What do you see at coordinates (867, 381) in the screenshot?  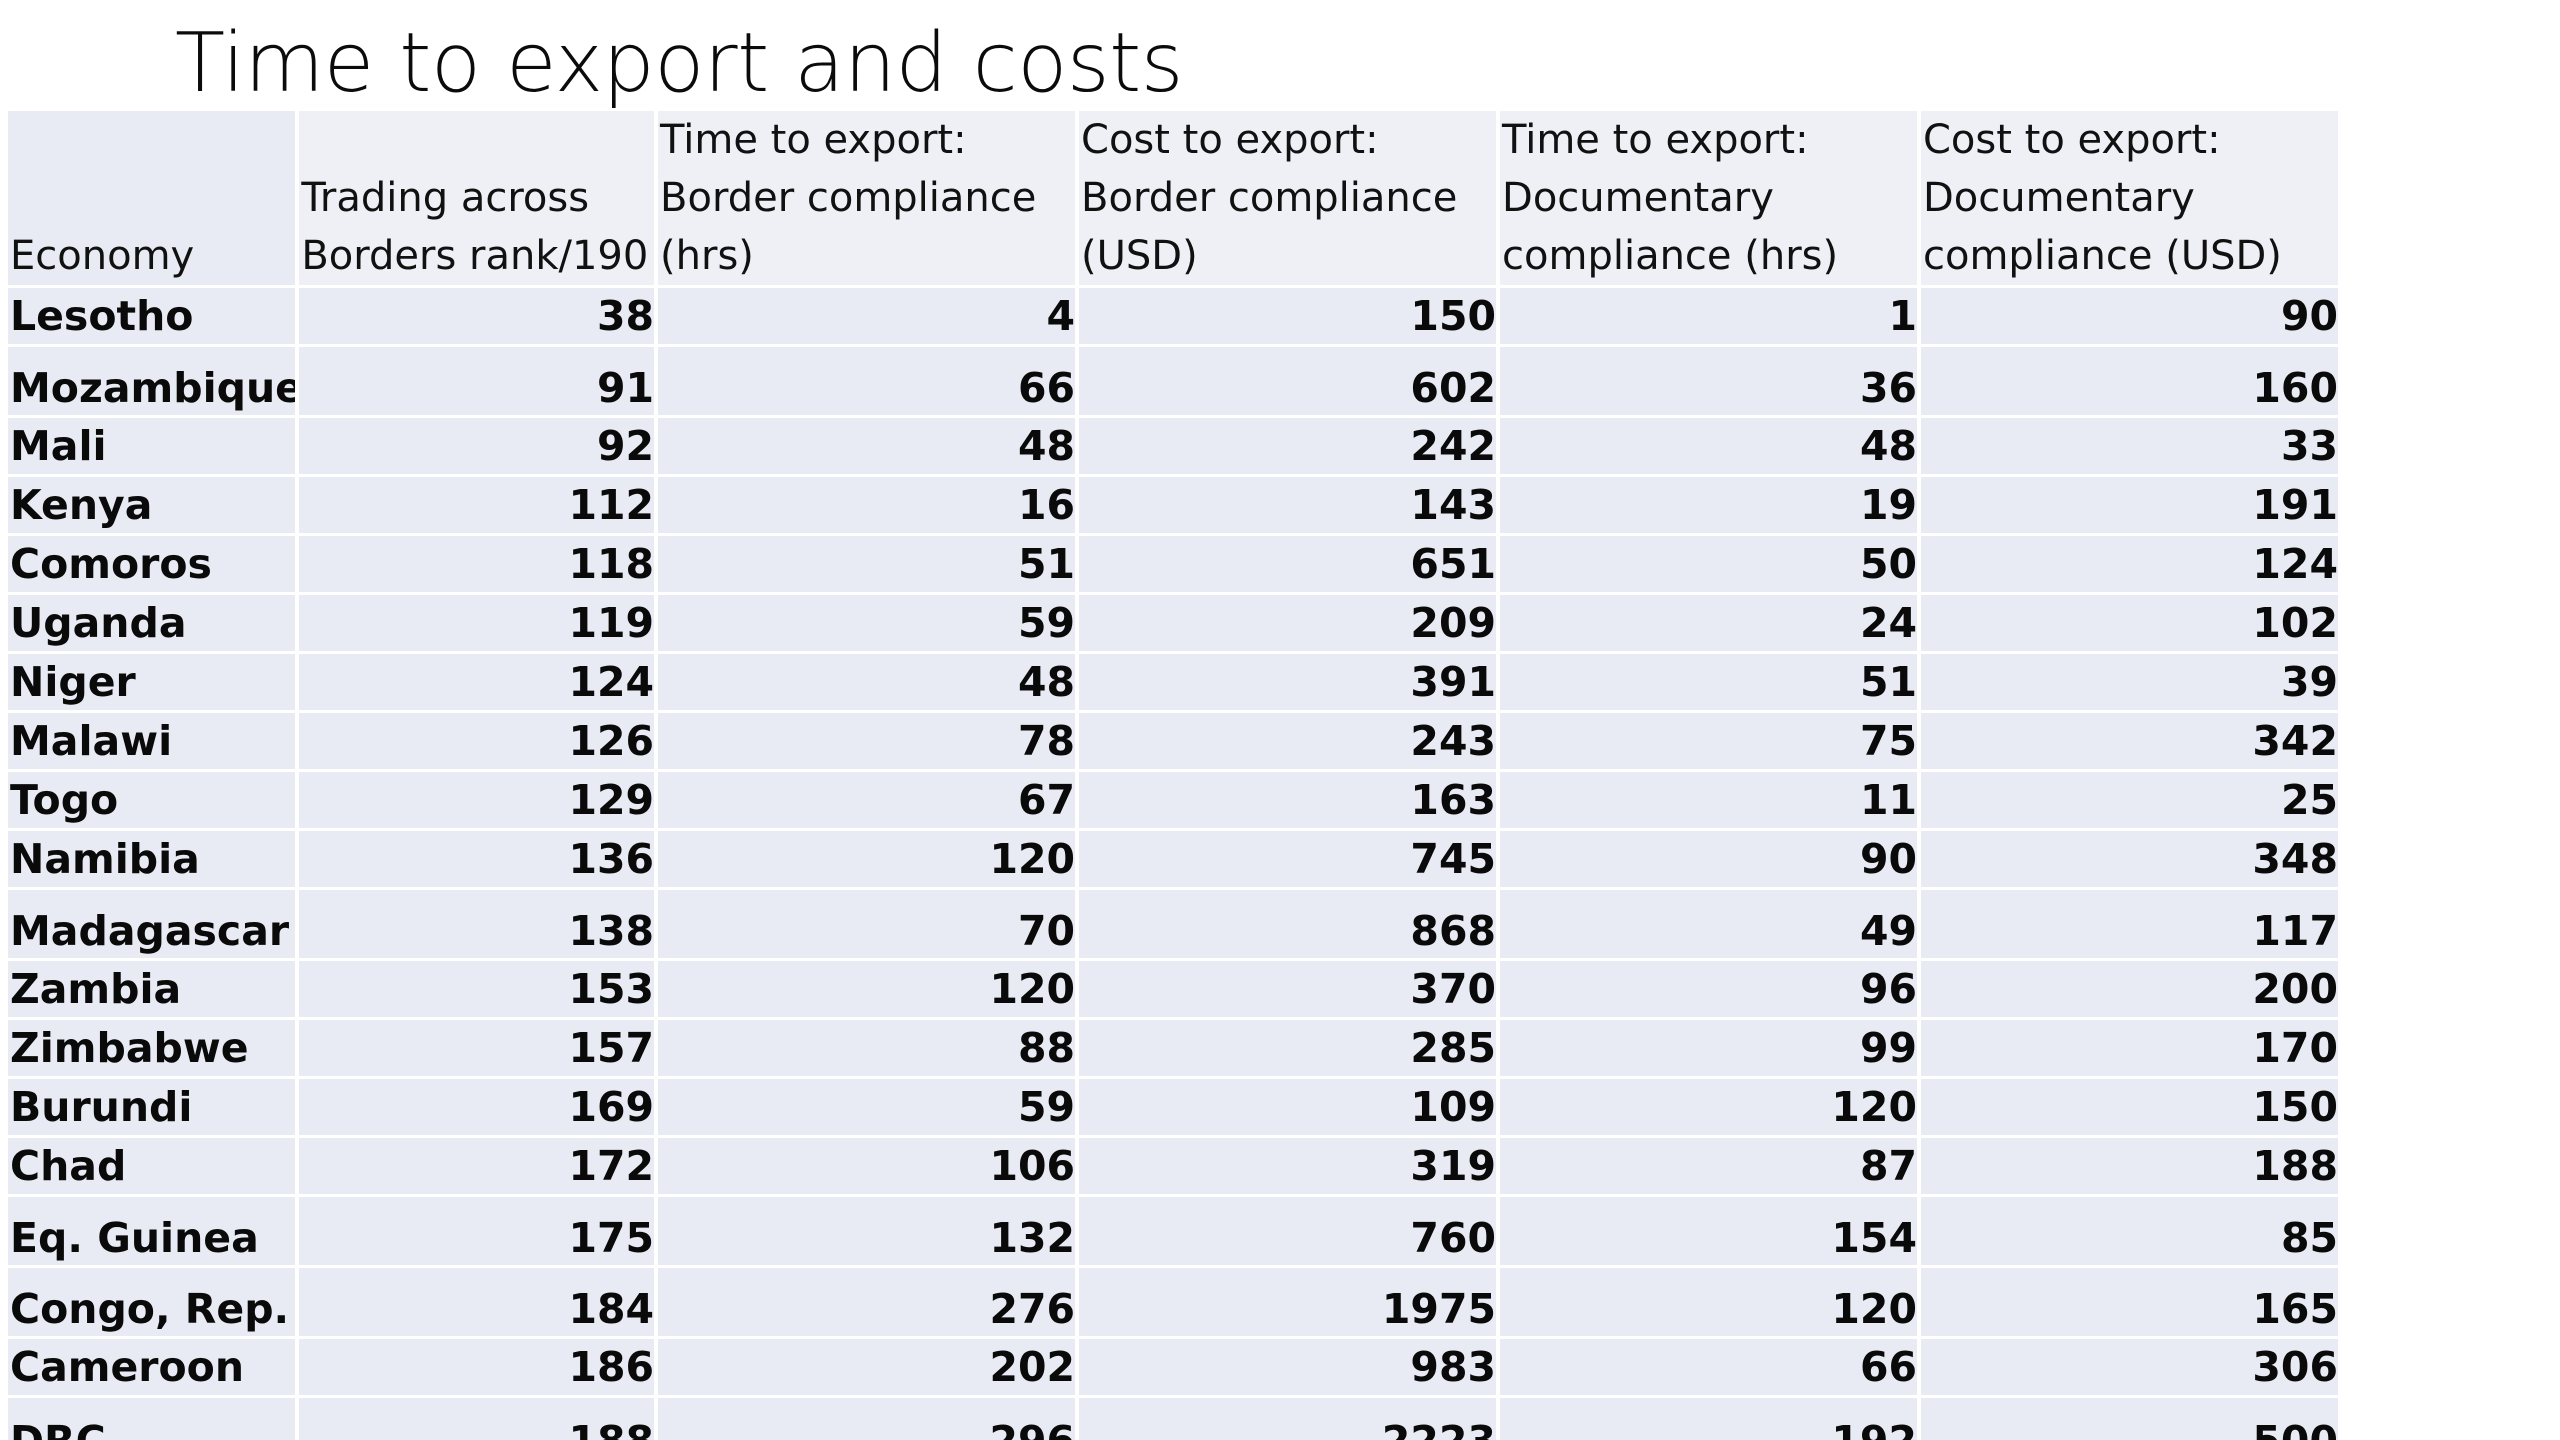 I see `cell-border-time: 66` at bounding box center [867, 381].